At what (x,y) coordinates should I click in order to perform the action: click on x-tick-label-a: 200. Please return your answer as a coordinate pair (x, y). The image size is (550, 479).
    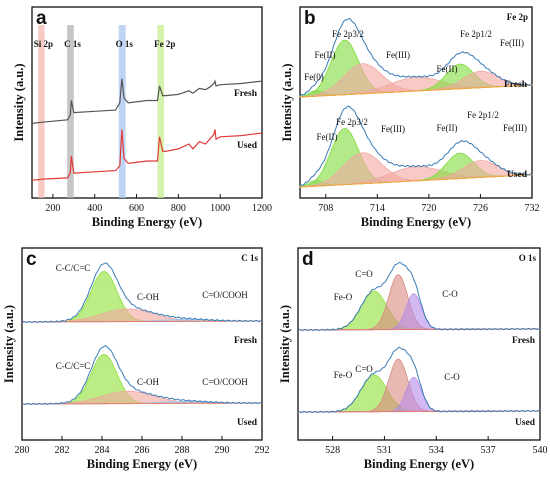
    Looking at the image, I should click on (52, 208).